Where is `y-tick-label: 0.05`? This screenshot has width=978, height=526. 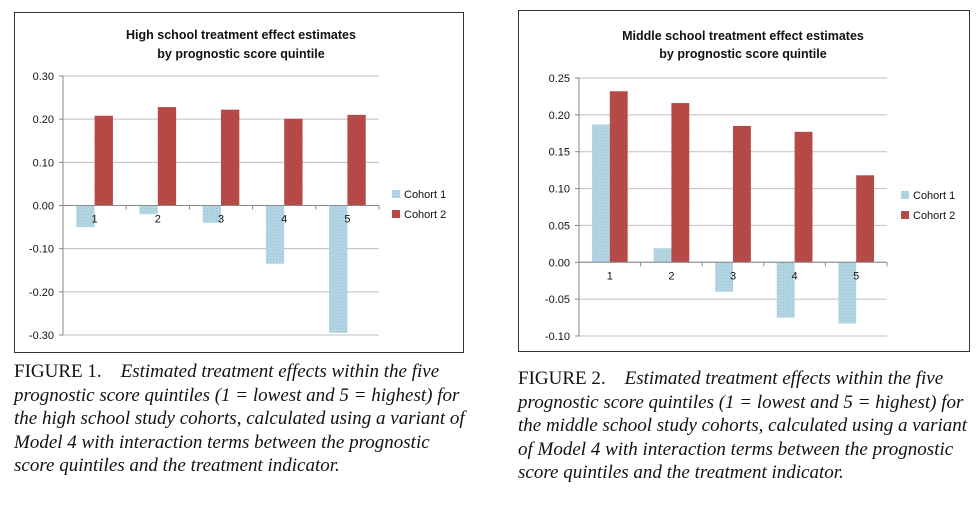 y-tick-label: 0.05 is located at coordinates (559, 226).